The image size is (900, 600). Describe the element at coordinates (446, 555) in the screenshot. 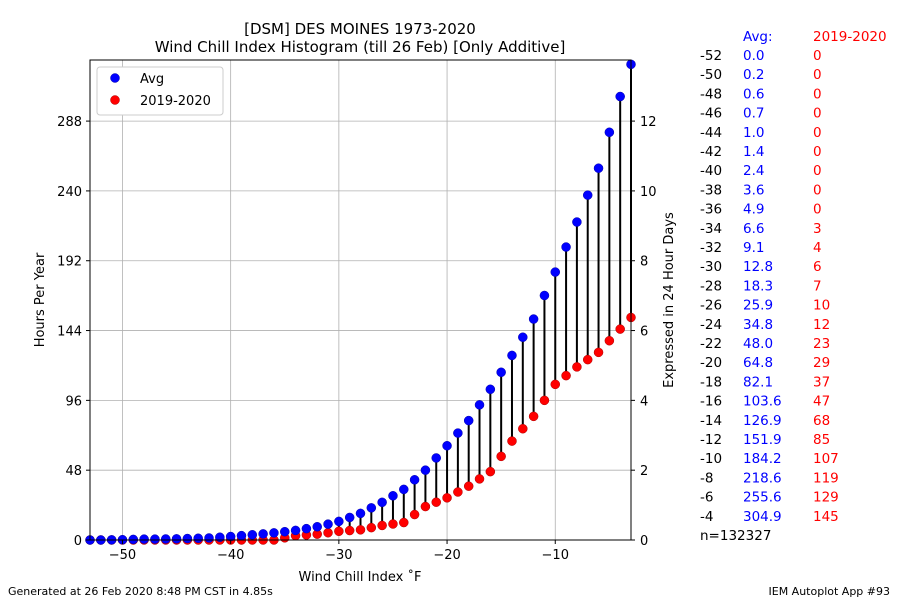

I see `x-tick-label: −20` at that location.